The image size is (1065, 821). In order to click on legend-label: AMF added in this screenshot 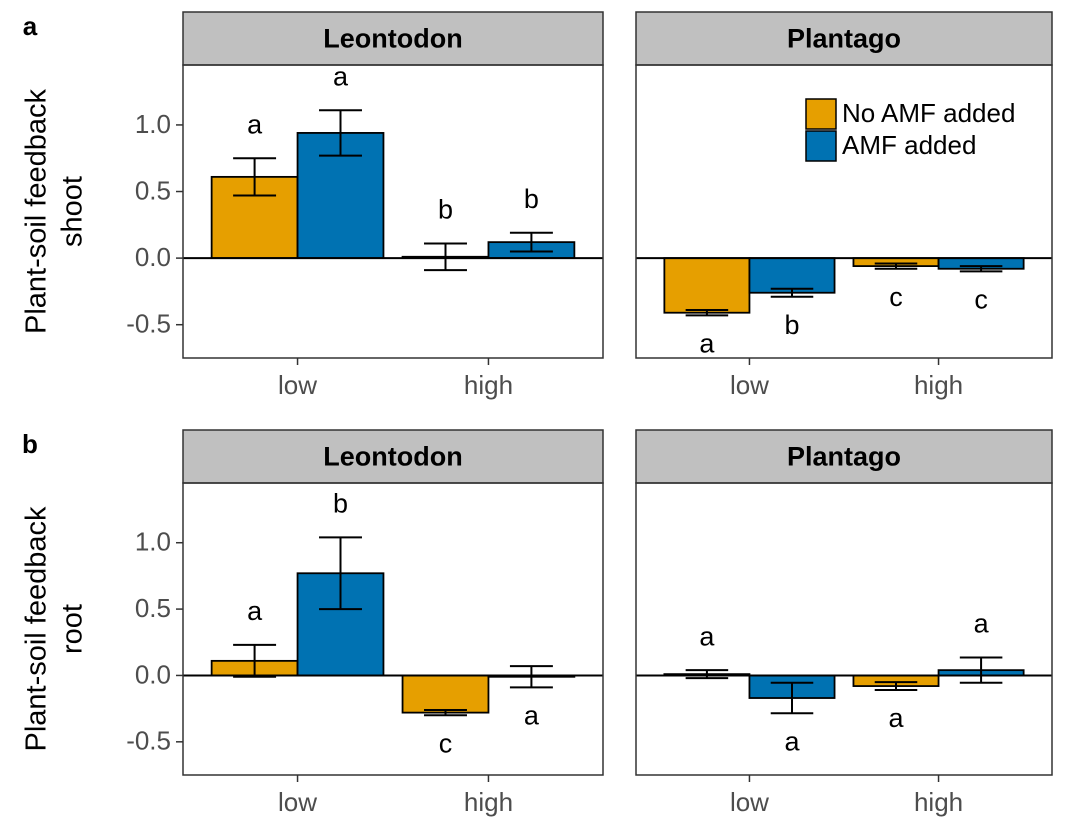, I will do `click(909, 145)`.